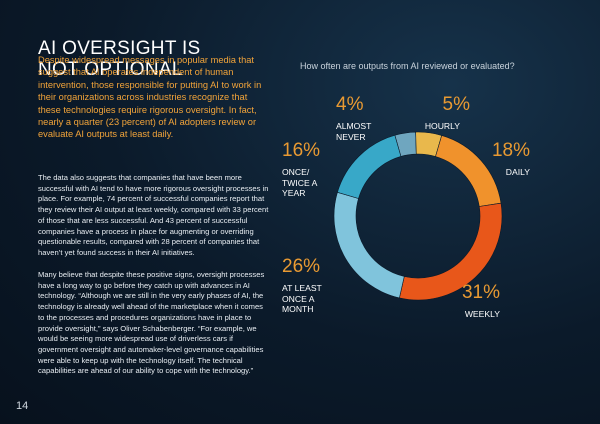 Image resolution: width=600 pixels, height=424 pixels. What do you see at coordinates (301, 150) in the screenshot?
I see `value-label: 16%` at bounding box center [301, 150].